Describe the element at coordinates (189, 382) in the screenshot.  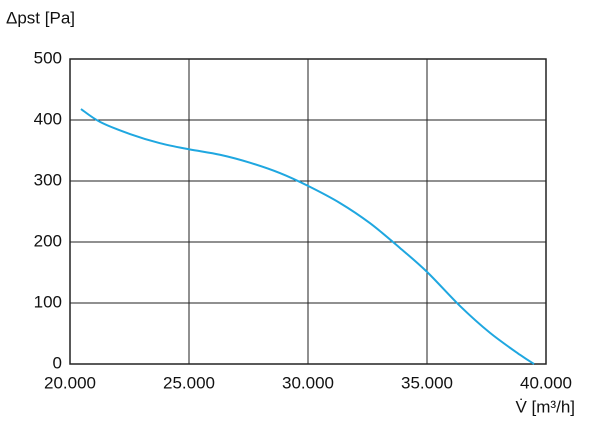
I see `x-tick-label: 25.000` at that location.